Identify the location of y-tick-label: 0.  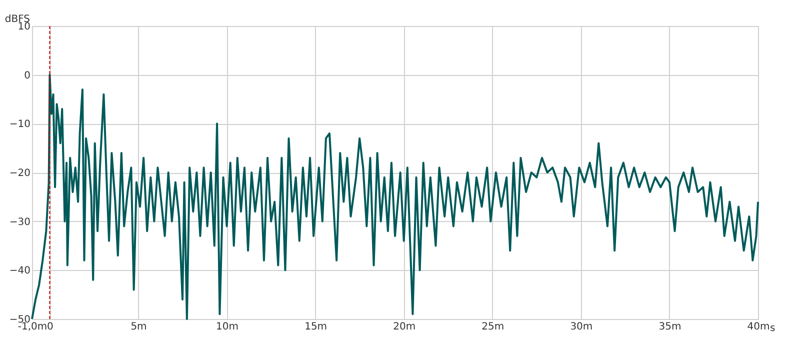
(27, 76).